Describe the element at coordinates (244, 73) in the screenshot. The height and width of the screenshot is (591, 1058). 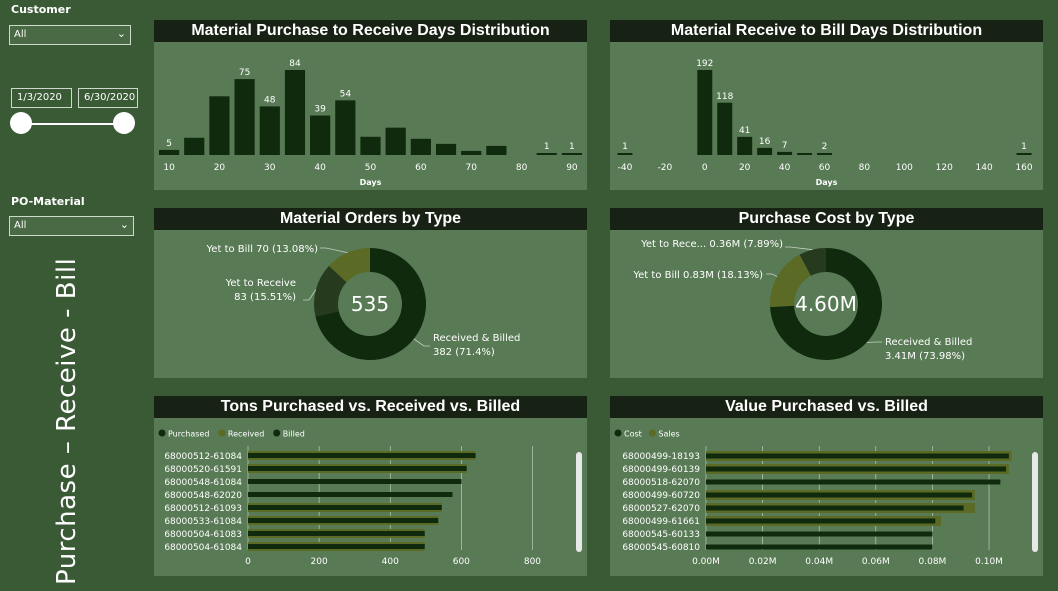
I see `bar-data-label: 75` at that location.